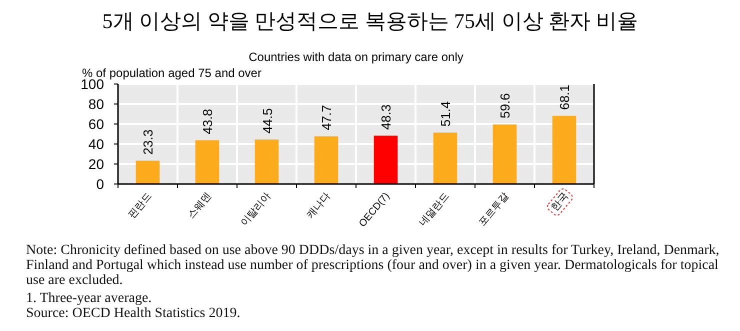 The image size is (740, 331). Describe the element at coordinates (96, 124) in the screenshot. I see `y-tick-label: 60` at that location.